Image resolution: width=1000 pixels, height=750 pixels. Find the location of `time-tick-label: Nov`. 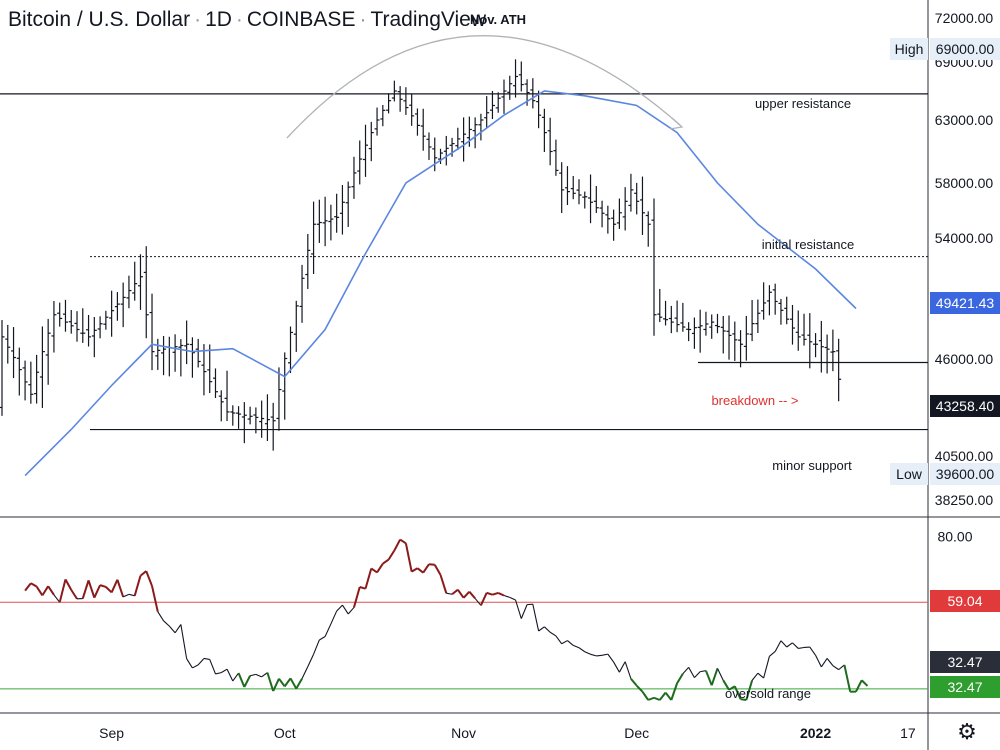

time-tick-label: Nov is located at coordinates (463, 733).